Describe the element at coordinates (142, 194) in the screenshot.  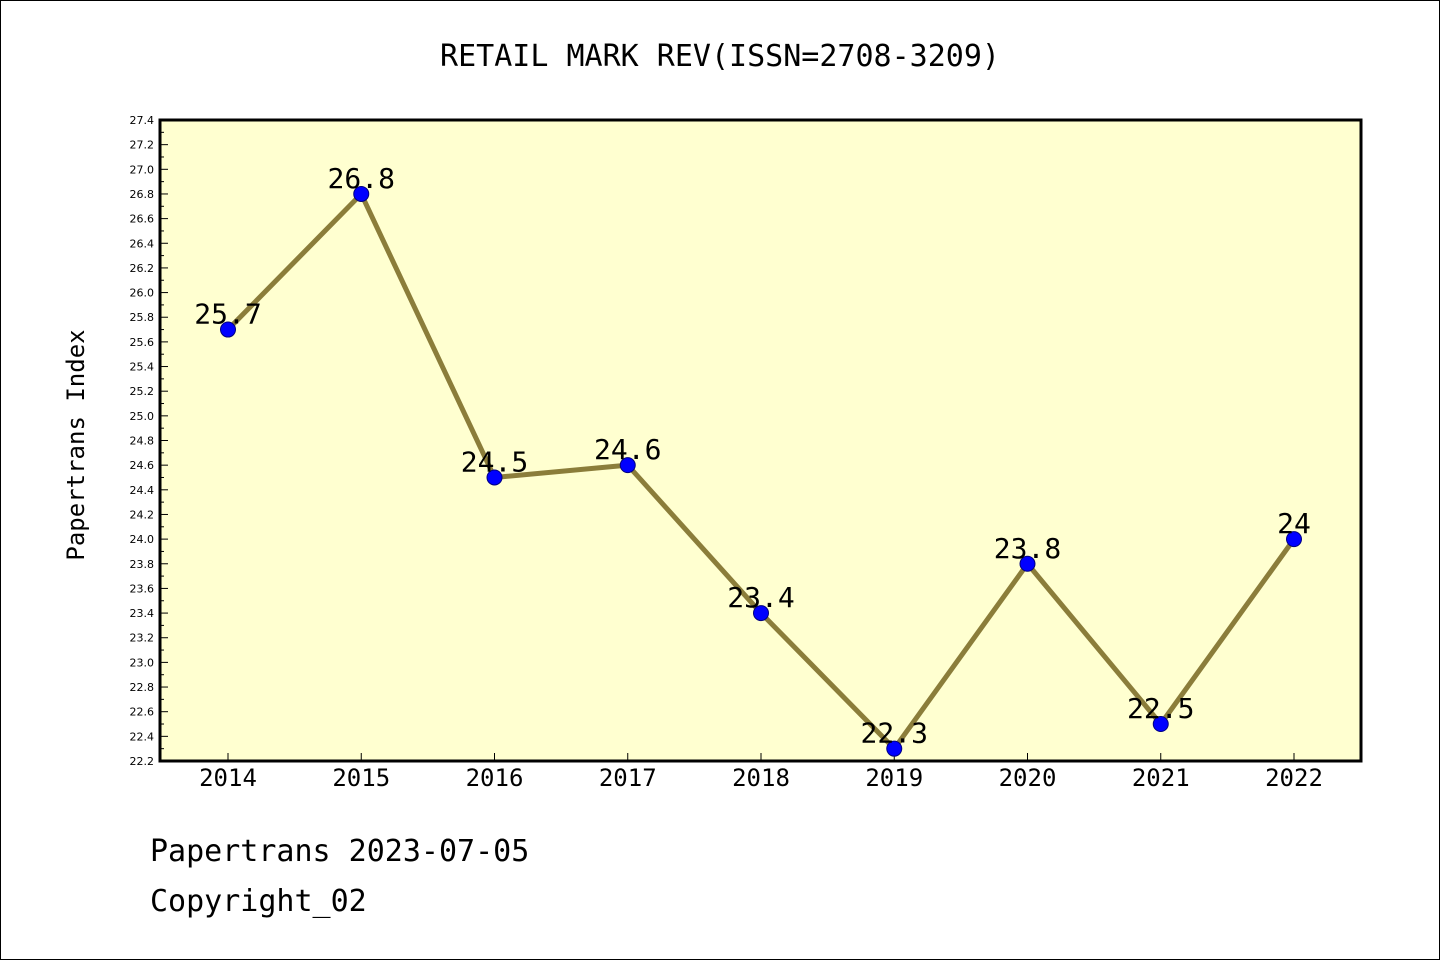
I see `y-tick-label: 26.8` at that location.